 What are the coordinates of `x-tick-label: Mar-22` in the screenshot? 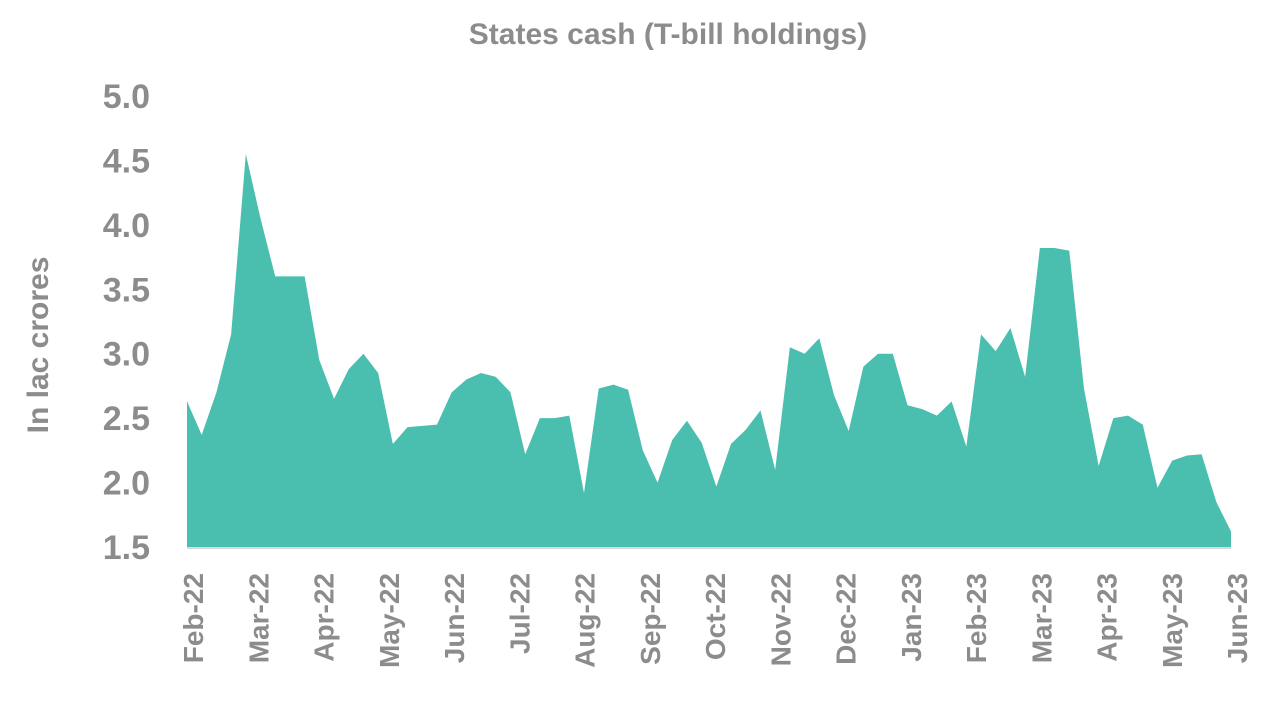 It's located at (258, 618).